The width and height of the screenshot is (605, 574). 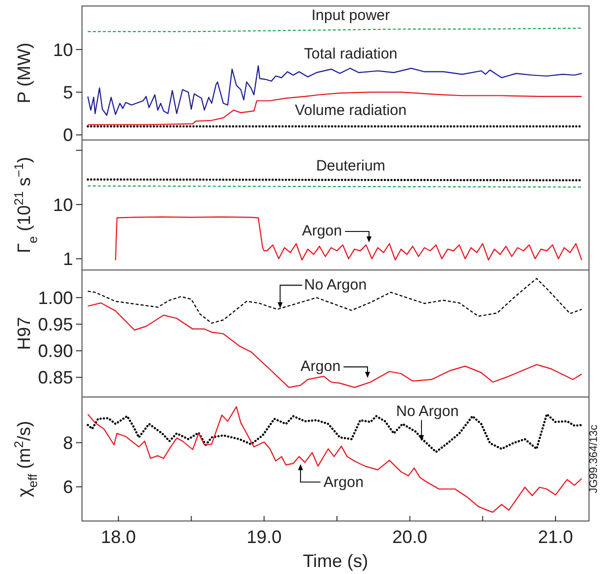 I want to click on y-tick-label: 5, so click(x=67, y=92).